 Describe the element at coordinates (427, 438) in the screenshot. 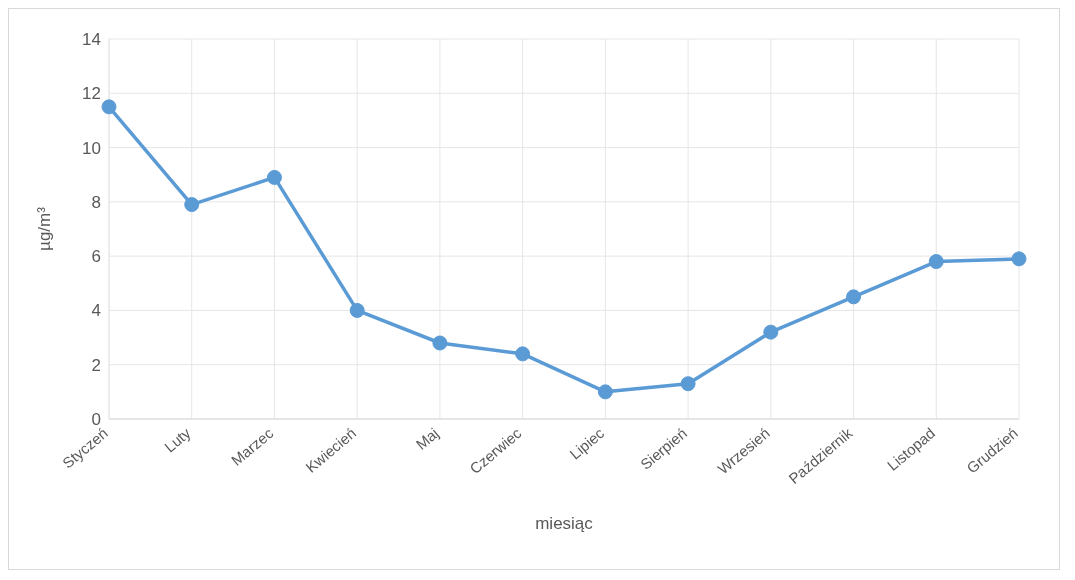

I see `x-tick-label: Maj` at that location.